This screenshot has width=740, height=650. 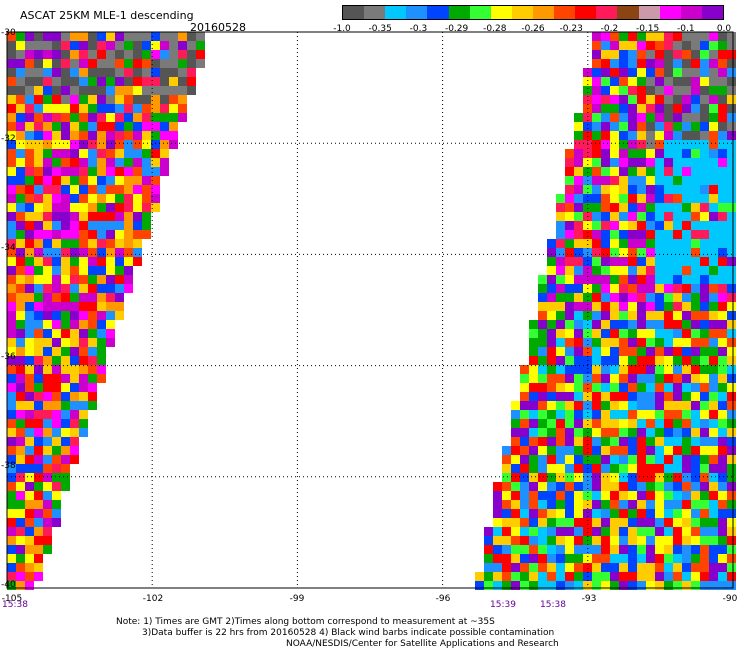 I want to click on map-date: 20160528, so click(x=218, y=27).